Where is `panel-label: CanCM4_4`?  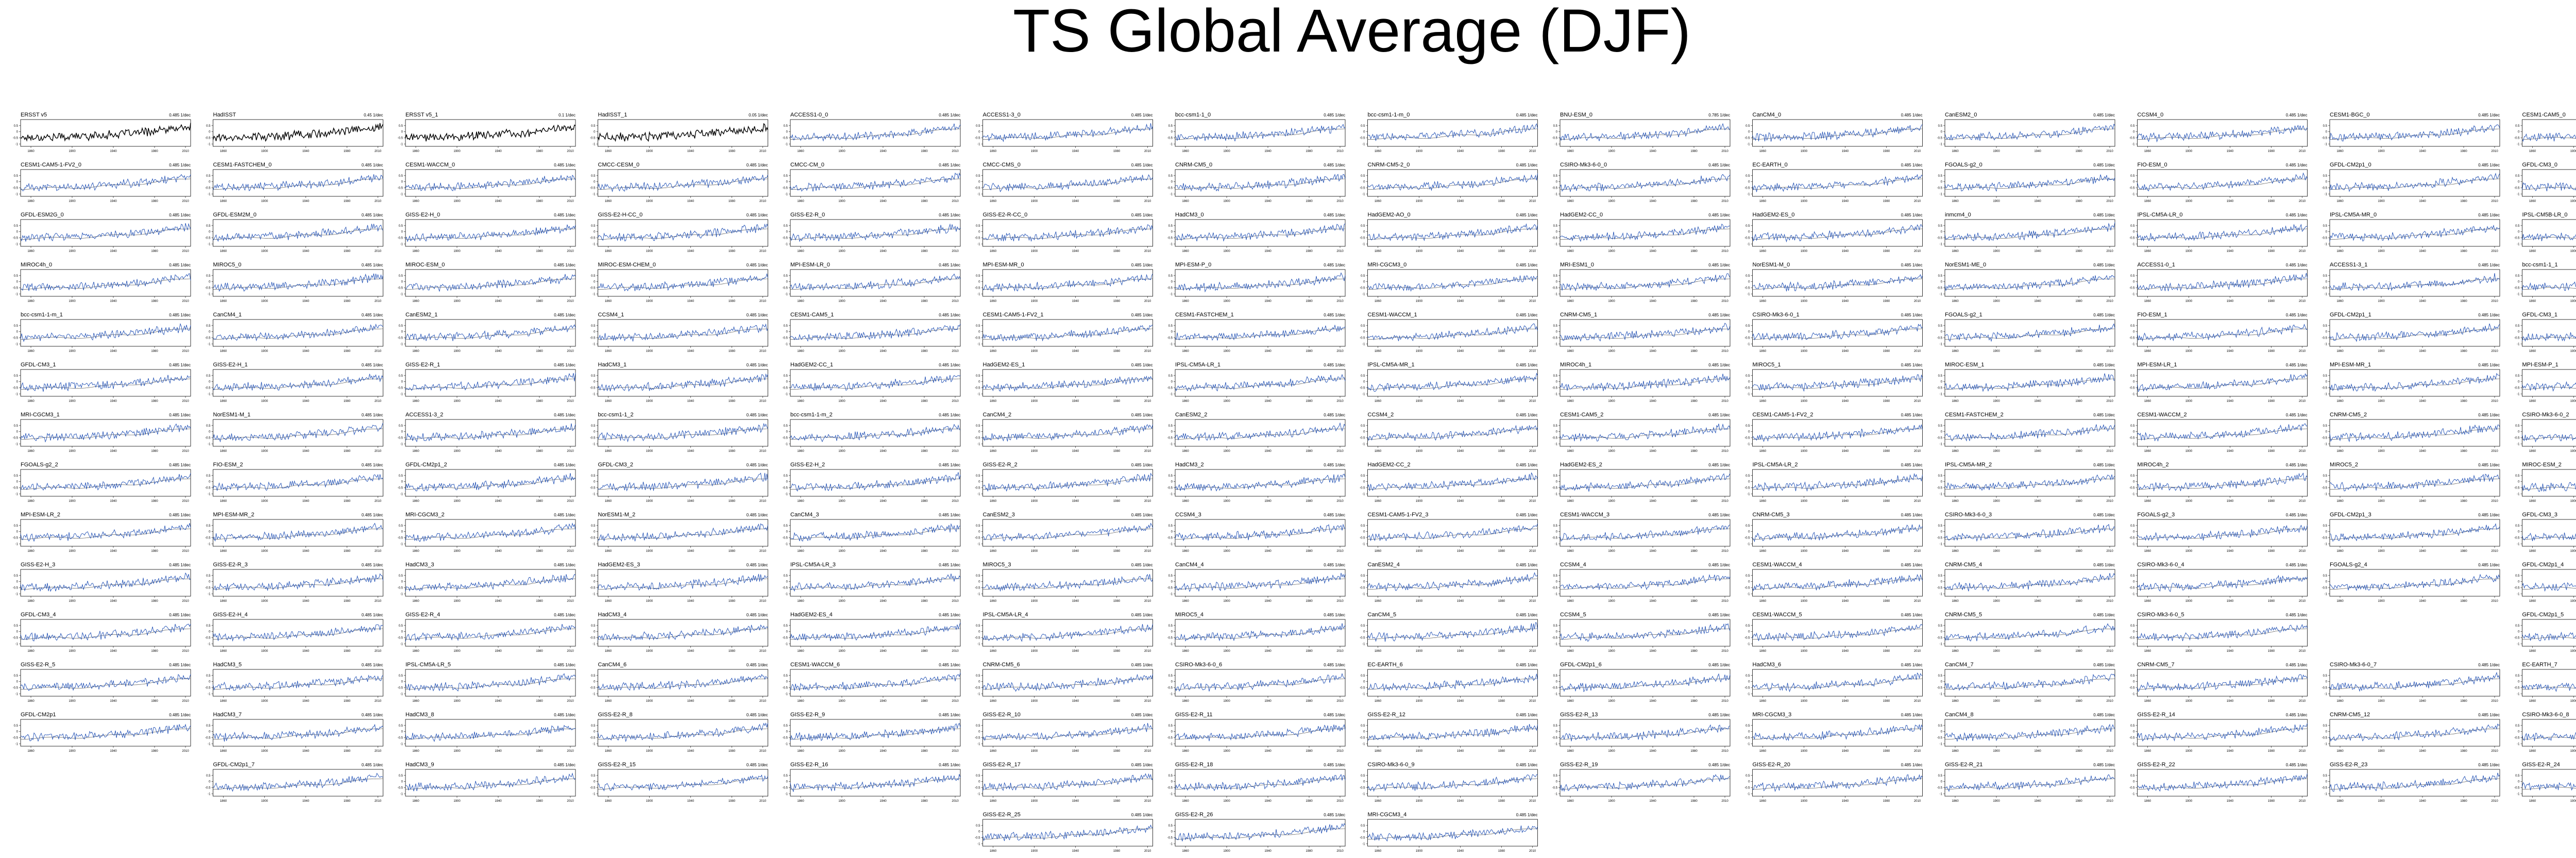 panel-label: CanCM4_4 is located at coordinates (1189, 565).